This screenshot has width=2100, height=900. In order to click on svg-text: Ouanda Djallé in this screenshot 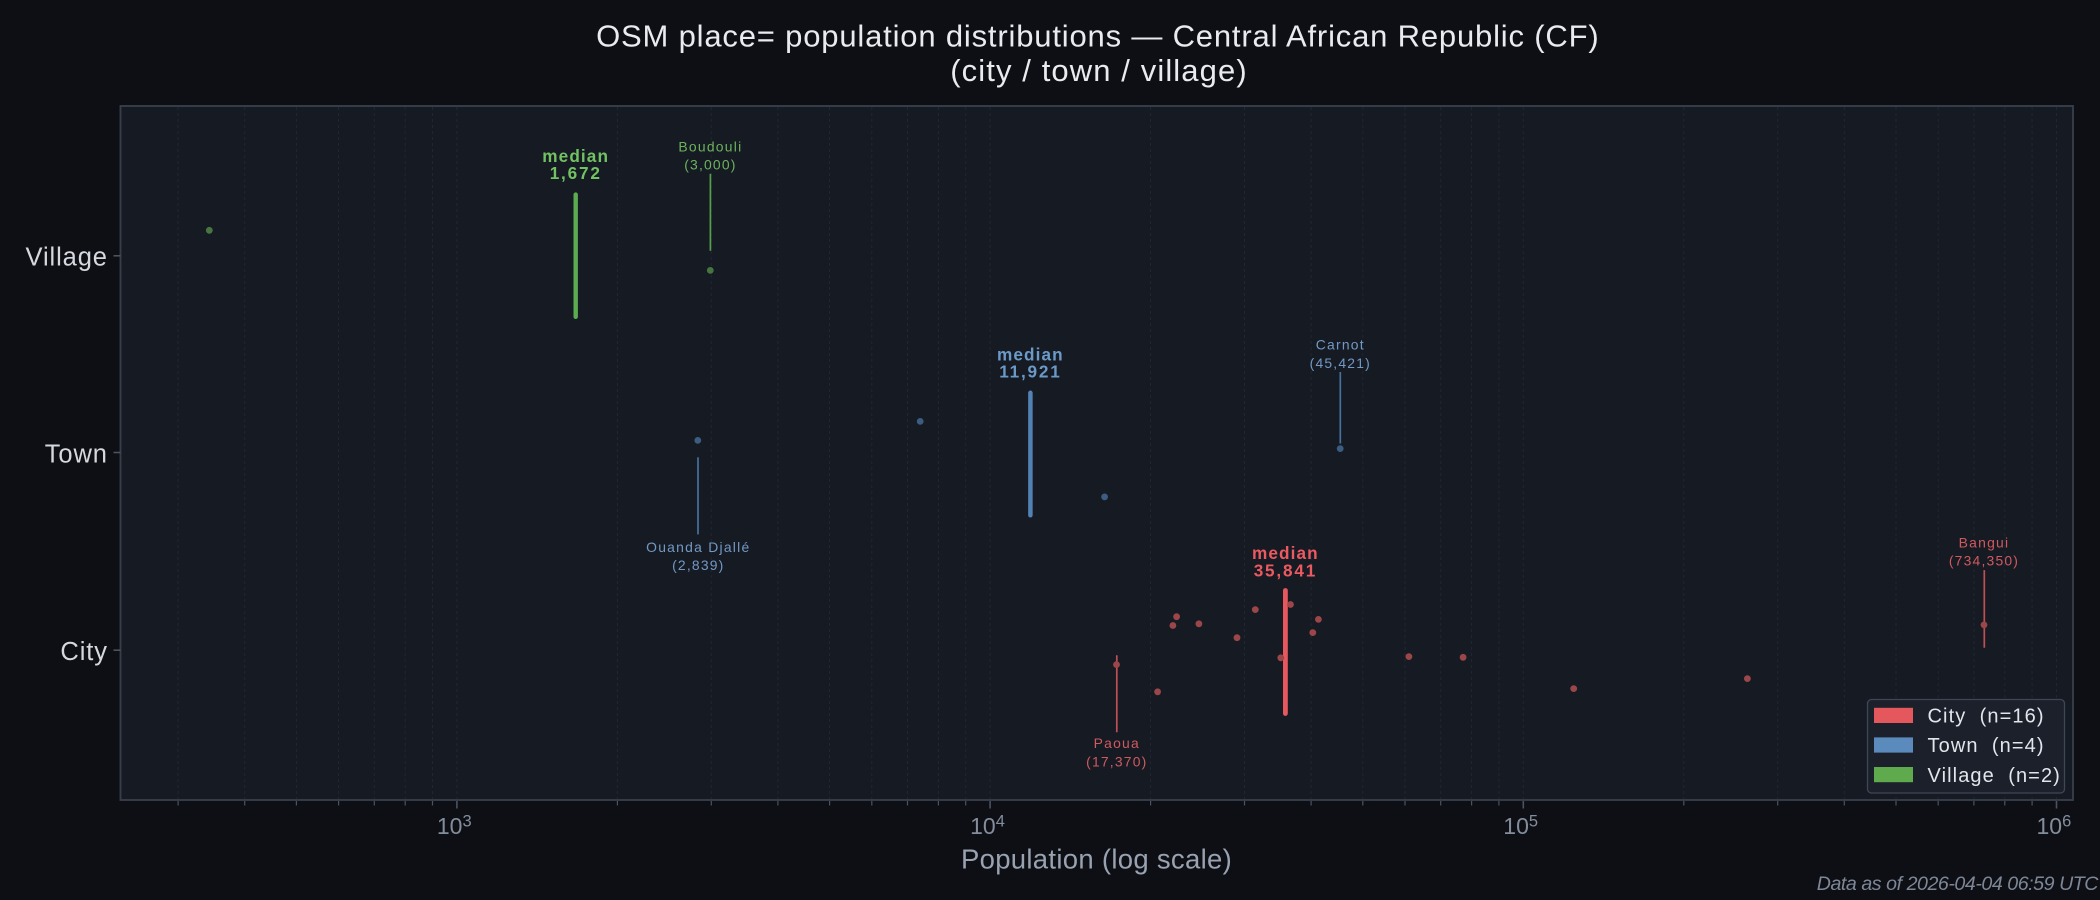, I will do `click(698, 547)`.